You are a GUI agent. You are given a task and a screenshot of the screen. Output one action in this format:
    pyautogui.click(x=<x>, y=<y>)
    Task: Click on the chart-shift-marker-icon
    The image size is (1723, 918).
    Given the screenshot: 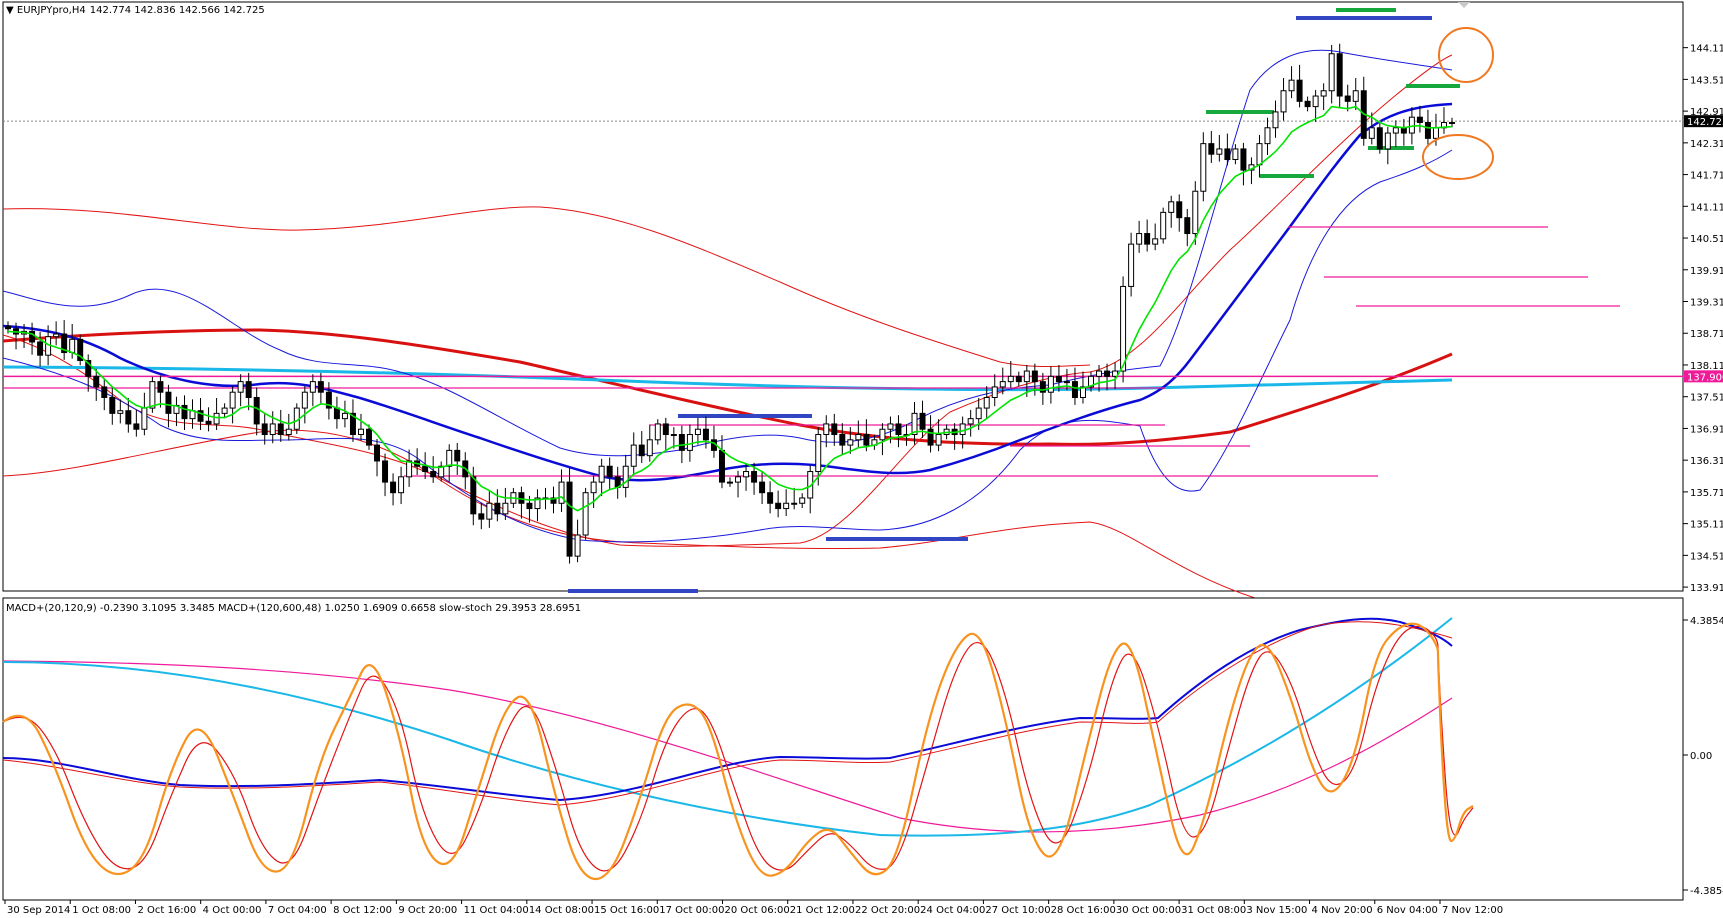 What is the action you would take?
    pyautogui.click(x=1464, y=5)
    